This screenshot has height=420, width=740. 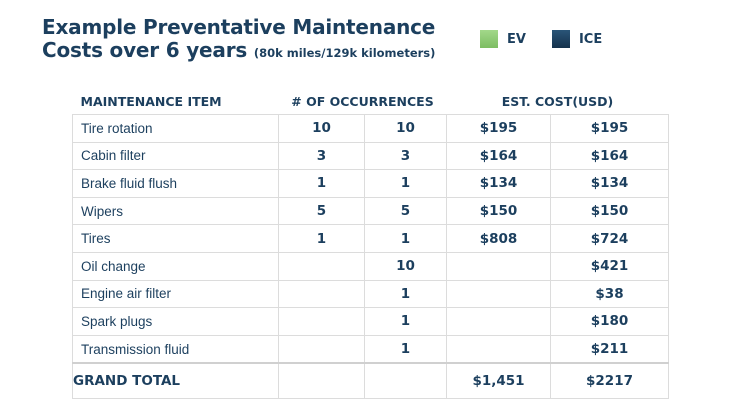 I want to click on table-row: Oil change 10 $421, so click(x=370, y=266).